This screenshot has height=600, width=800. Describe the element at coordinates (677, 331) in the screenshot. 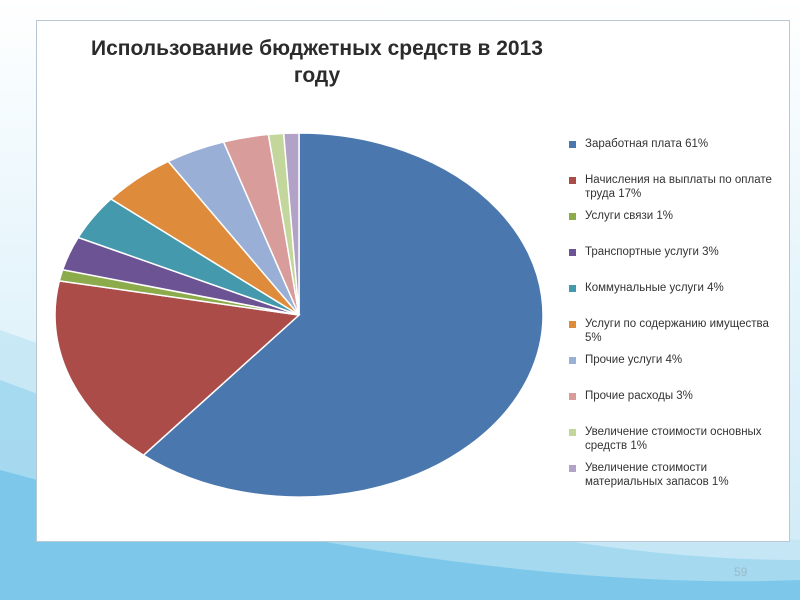

I see `legend-label: Услуги по содержанию имущества 5%` at that location.